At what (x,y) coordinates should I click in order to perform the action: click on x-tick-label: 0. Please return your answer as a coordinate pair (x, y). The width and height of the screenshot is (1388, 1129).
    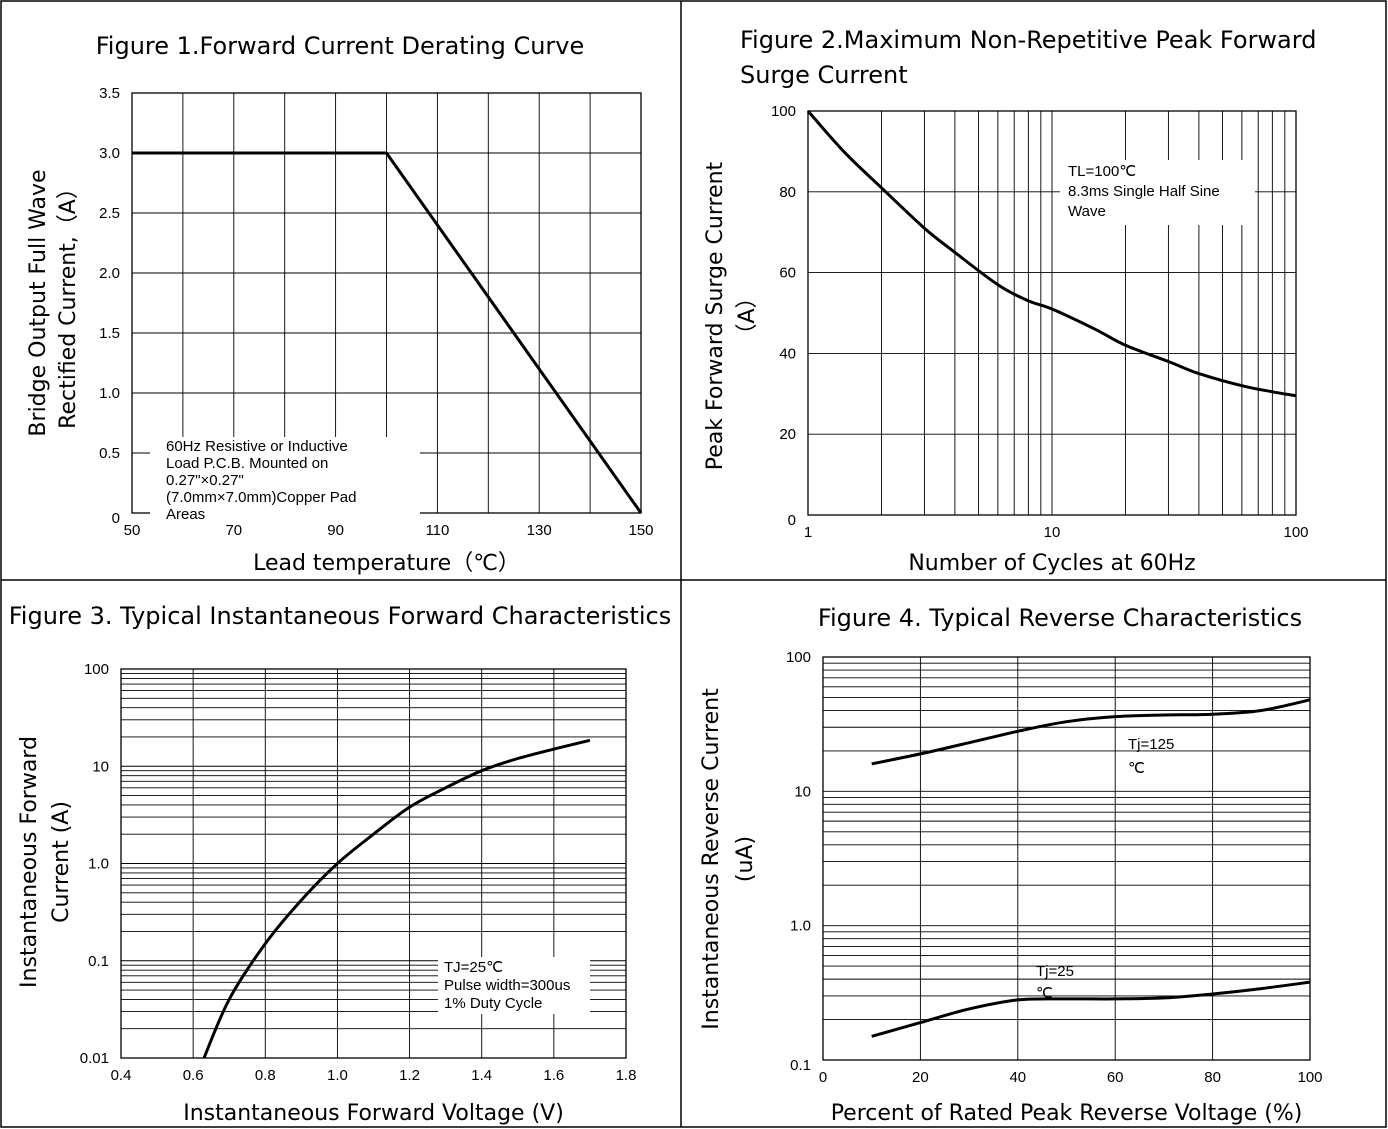
    Looking at the image, I should click on (823, 1077).